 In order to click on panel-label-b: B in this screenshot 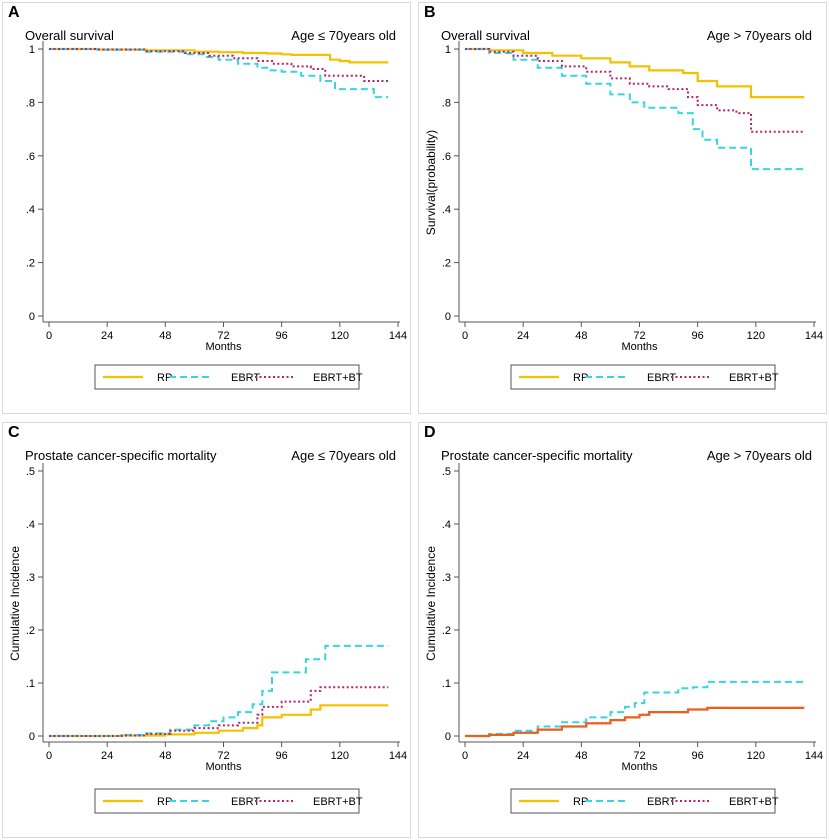, I will do `click(430, 12)`.